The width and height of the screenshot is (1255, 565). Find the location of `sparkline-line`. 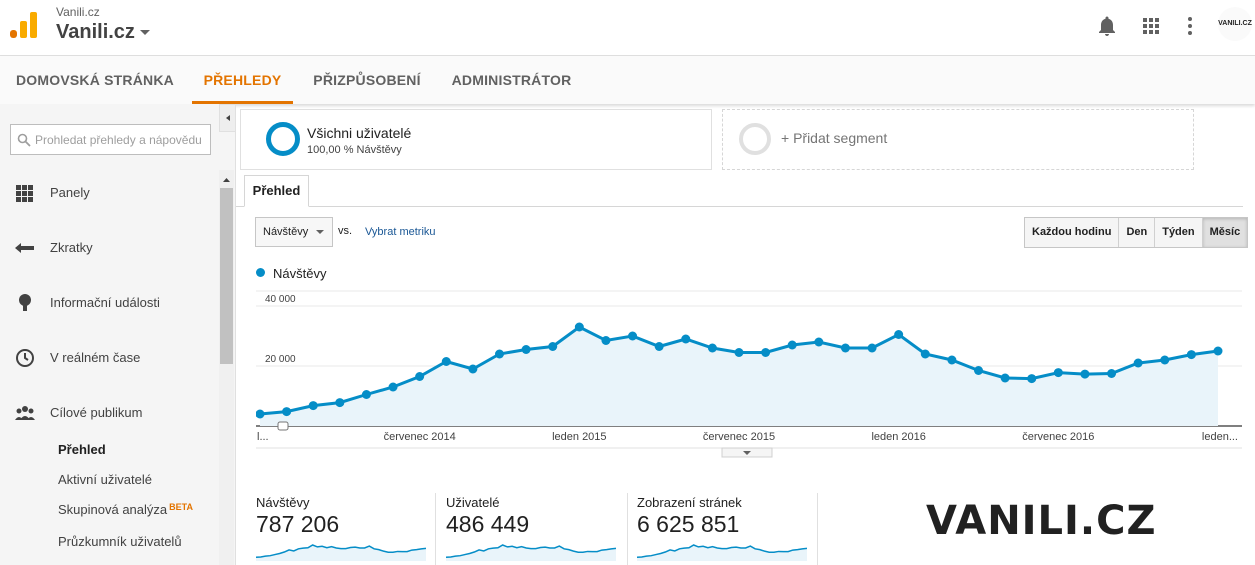

sparkline-line is located at coordinates (341, 551).